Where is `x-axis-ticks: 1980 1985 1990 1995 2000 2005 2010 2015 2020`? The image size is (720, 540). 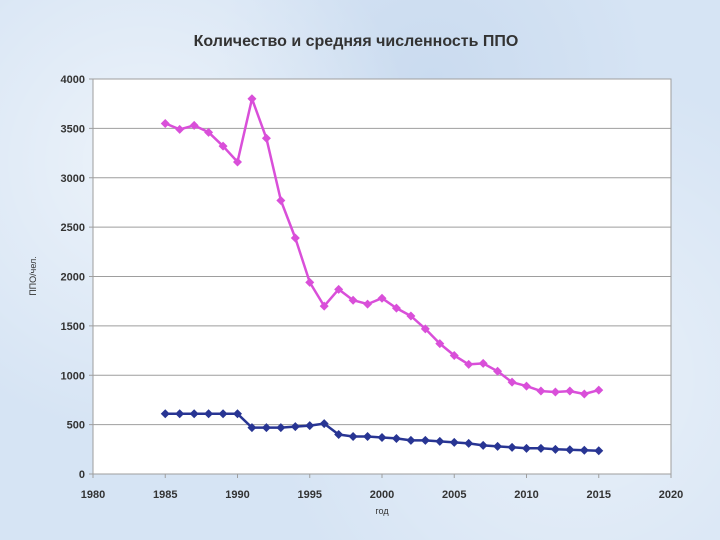
x-axis-ticks: 1980 1985 1990 1995 2000 2005 2010 2015 2020 is located at coordinates (382, 487).